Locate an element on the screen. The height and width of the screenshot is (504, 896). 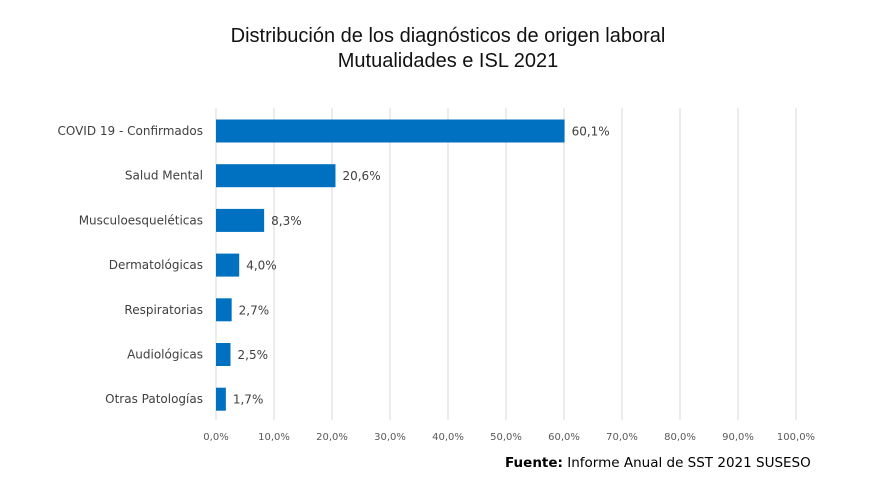
category-label: Musculoesqueléticas is located at coordinates (141, 220).